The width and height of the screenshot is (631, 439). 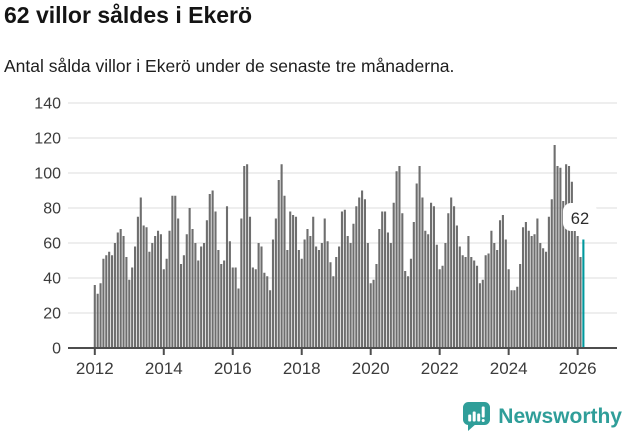 What do you see at coordinates (509, 368) in the screenshot?
I see `svg-text: 2024` at bounding box center [509, 368].